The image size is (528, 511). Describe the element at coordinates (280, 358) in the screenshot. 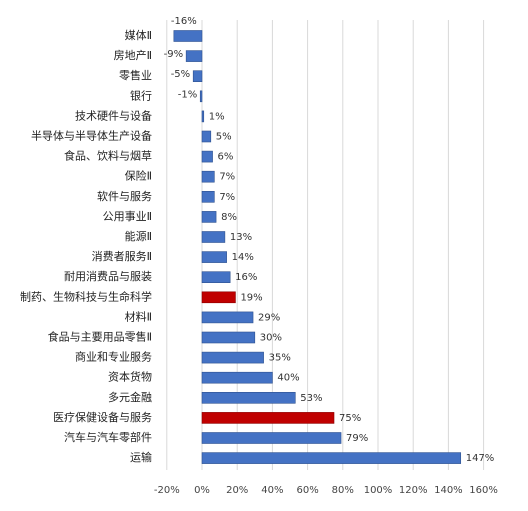

I see `value-label: 35%` at that location.